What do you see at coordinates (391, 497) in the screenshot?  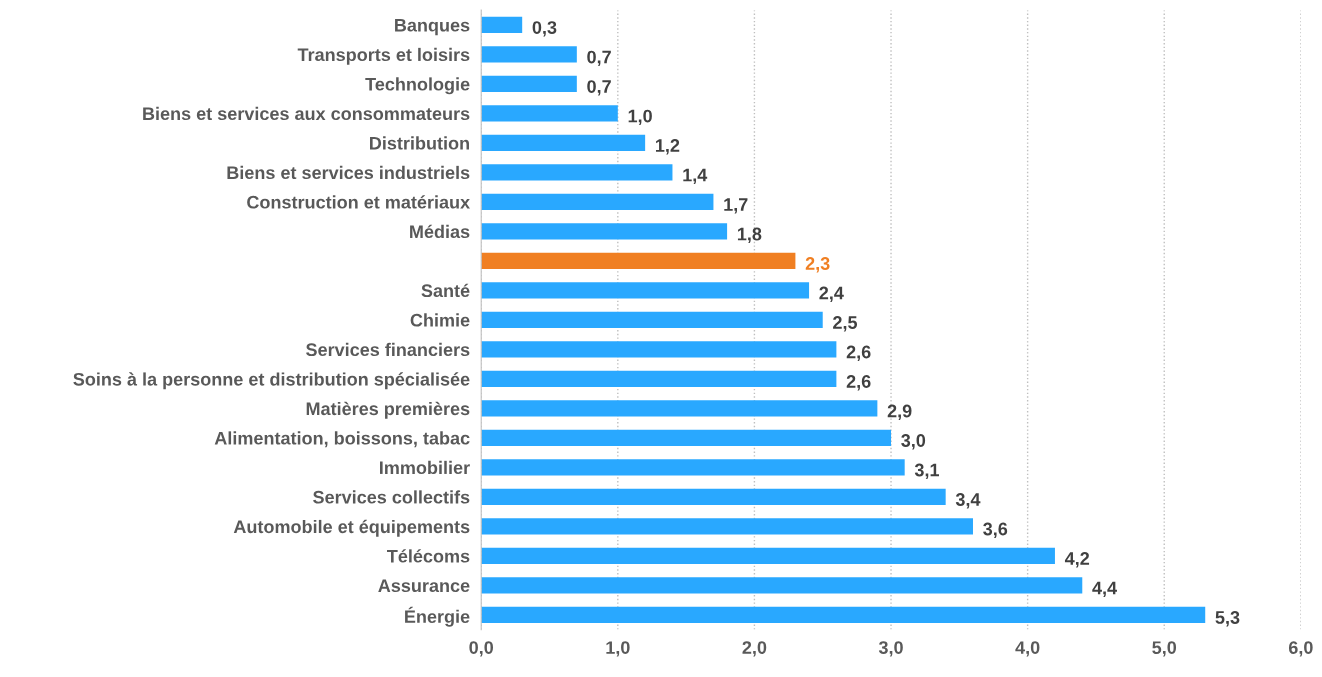 I see `y-tick-label: Services collectifs` at bounding box center [391, 497].